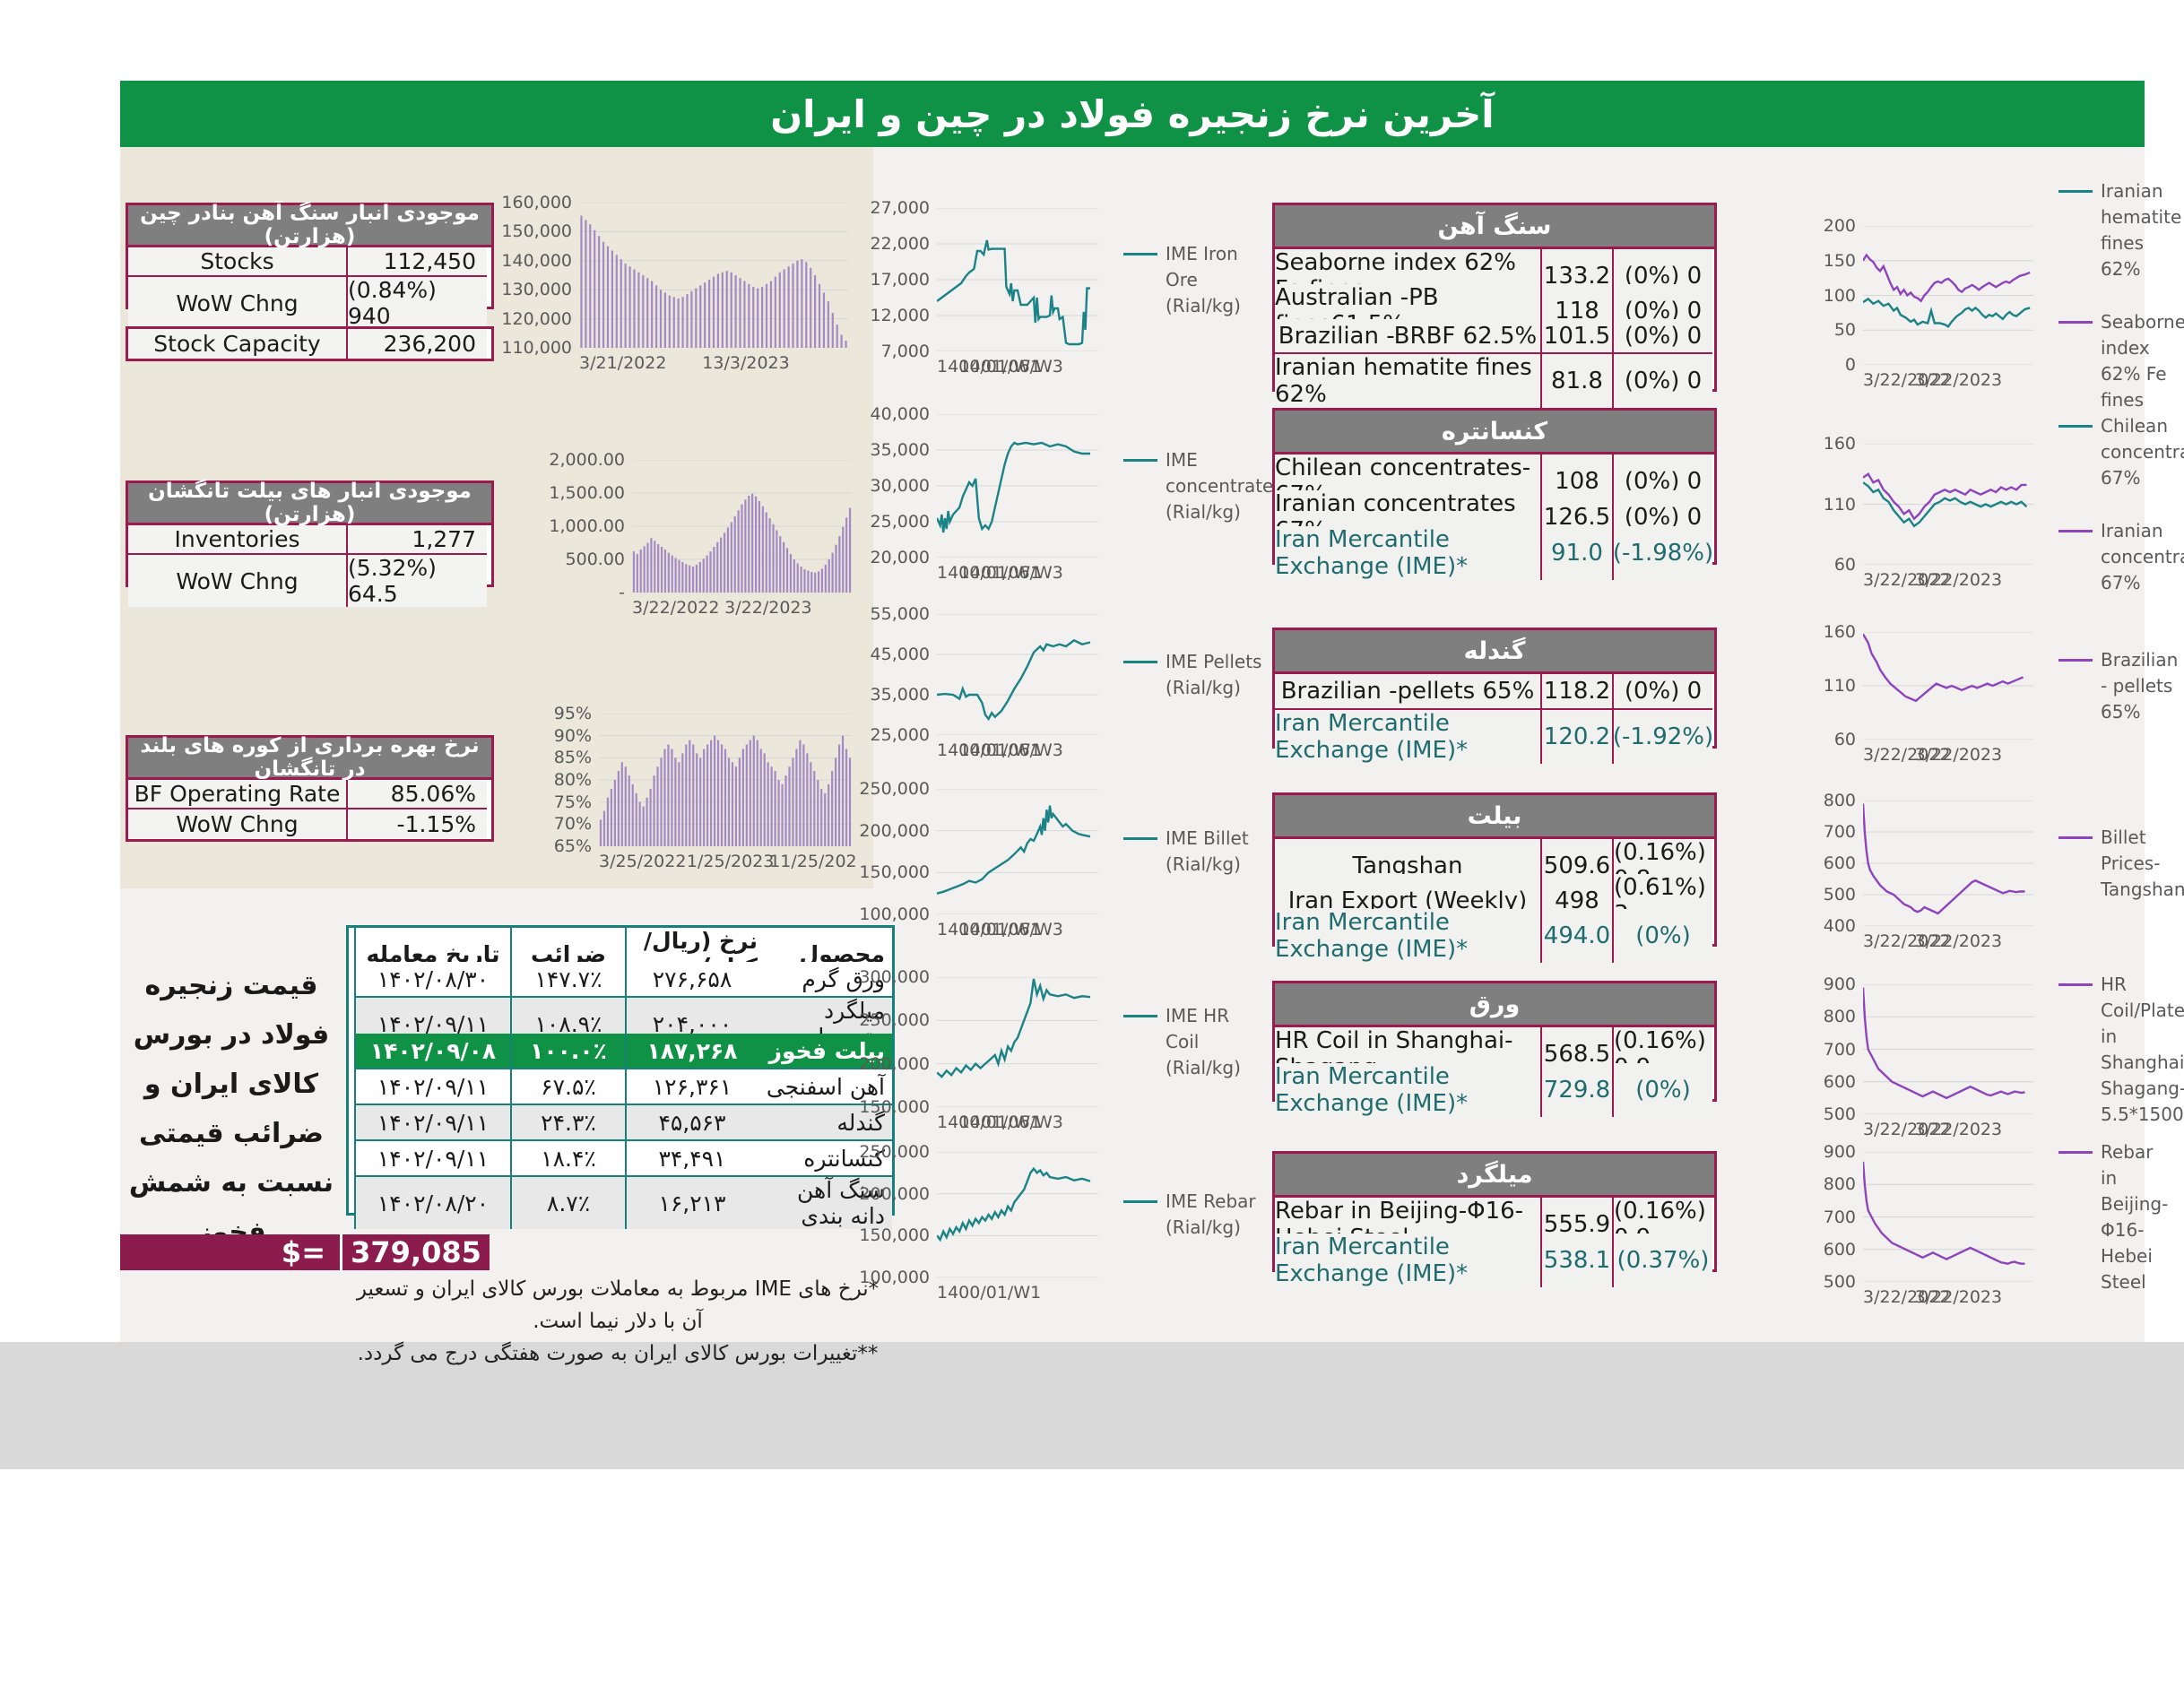 The width and height of the screenshot is (2184, 1688). I want to click on table-row: Tangshan 509.6 (0.16%) 0.8, so click(1495, 867).